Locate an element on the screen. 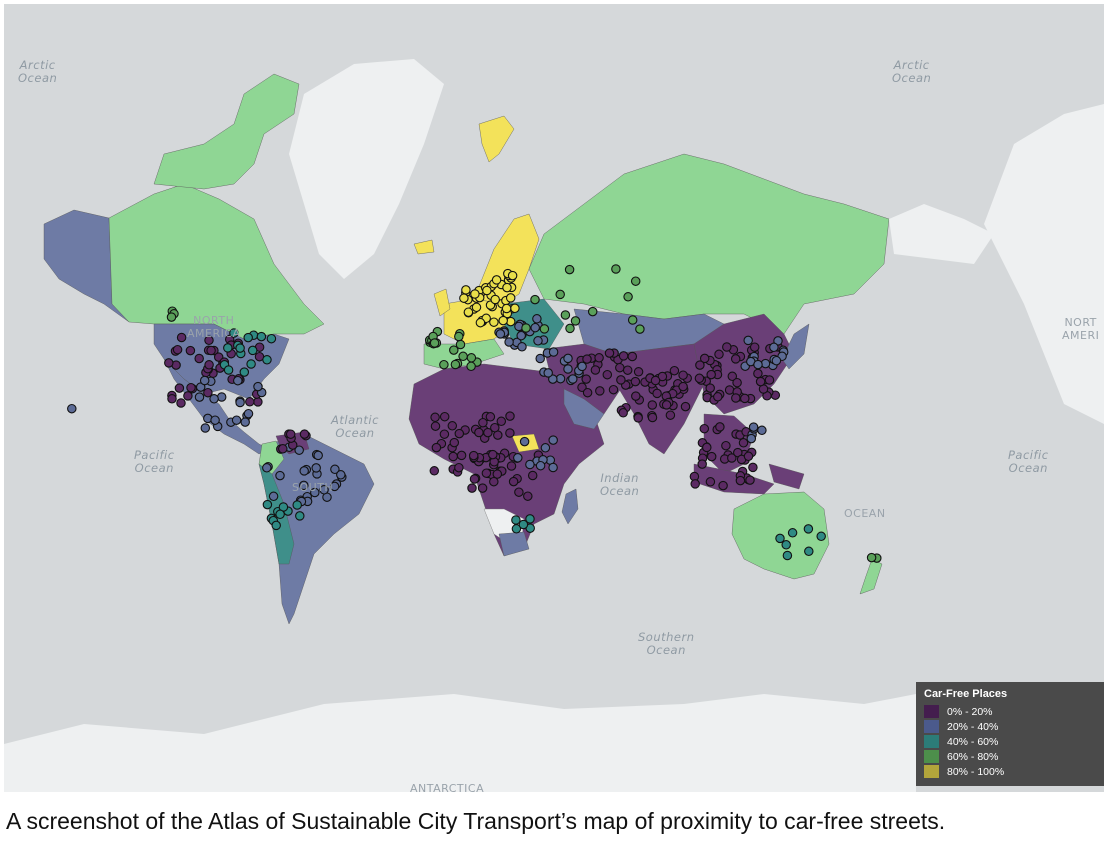  africa-region is located at coordinates (506, 460).